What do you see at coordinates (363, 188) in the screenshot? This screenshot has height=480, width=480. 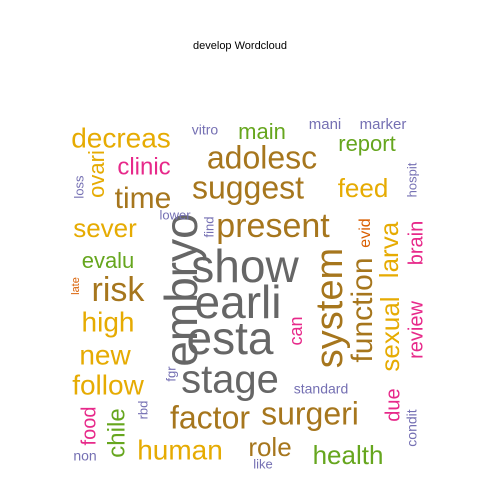 I see `word-feed: feed` at bounding box center [363, 188].